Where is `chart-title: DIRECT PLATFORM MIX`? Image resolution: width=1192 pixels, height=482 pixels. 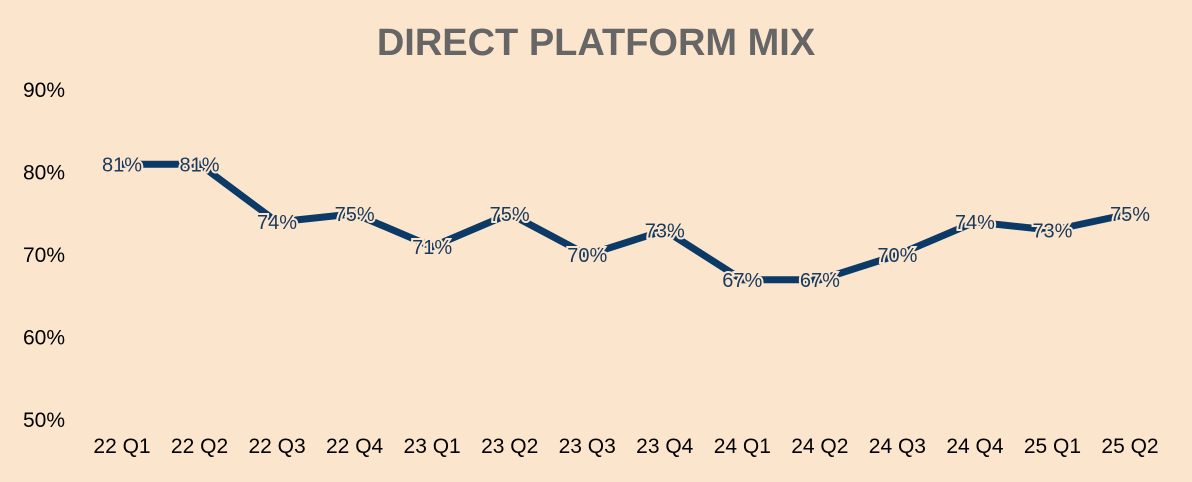 chart-title: DIRECT PLATFORM MIX is located at coordinates (596, 43).